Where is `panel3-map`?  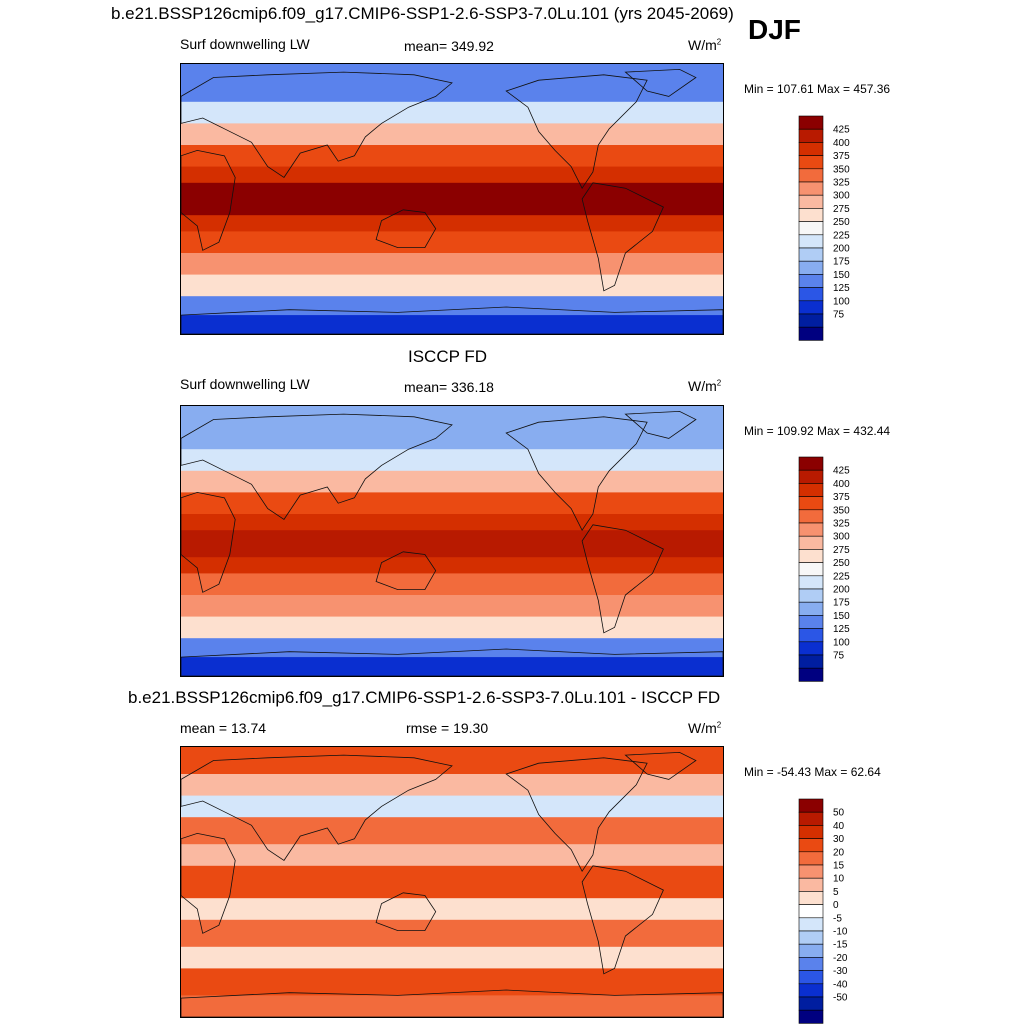 panel3-map is located at coordinates (452, 882).